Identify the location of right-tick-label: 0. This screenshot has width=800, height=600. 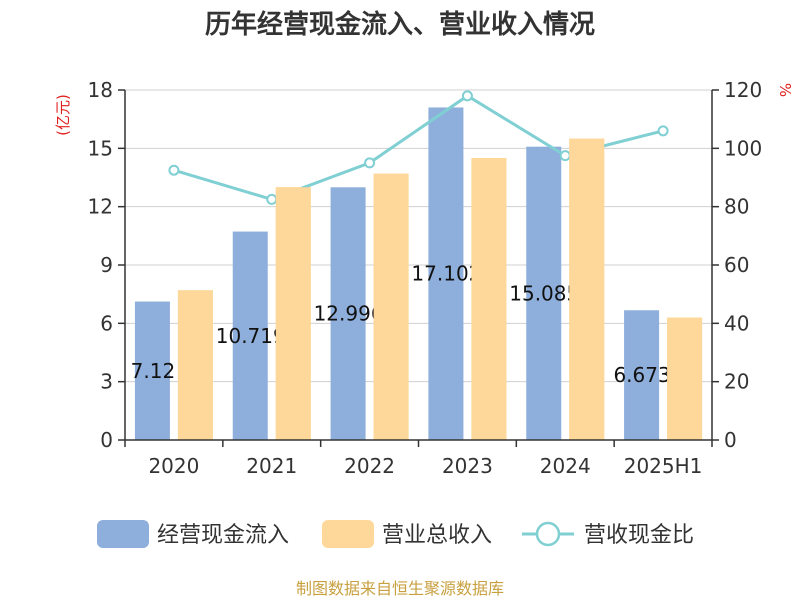
(730, 440).